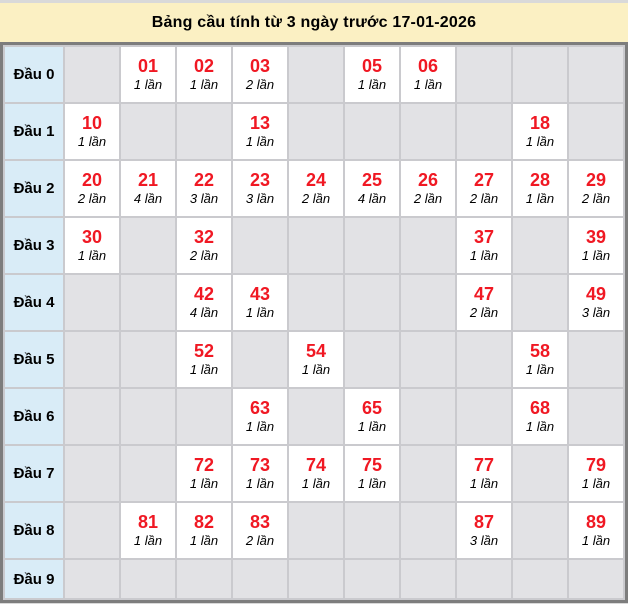 The image size is (628, 604). What do you see at coordinates (260, 188) in the screenshot?
I see `number-cell: 23 3 lần` at bounding box center [260, 188].